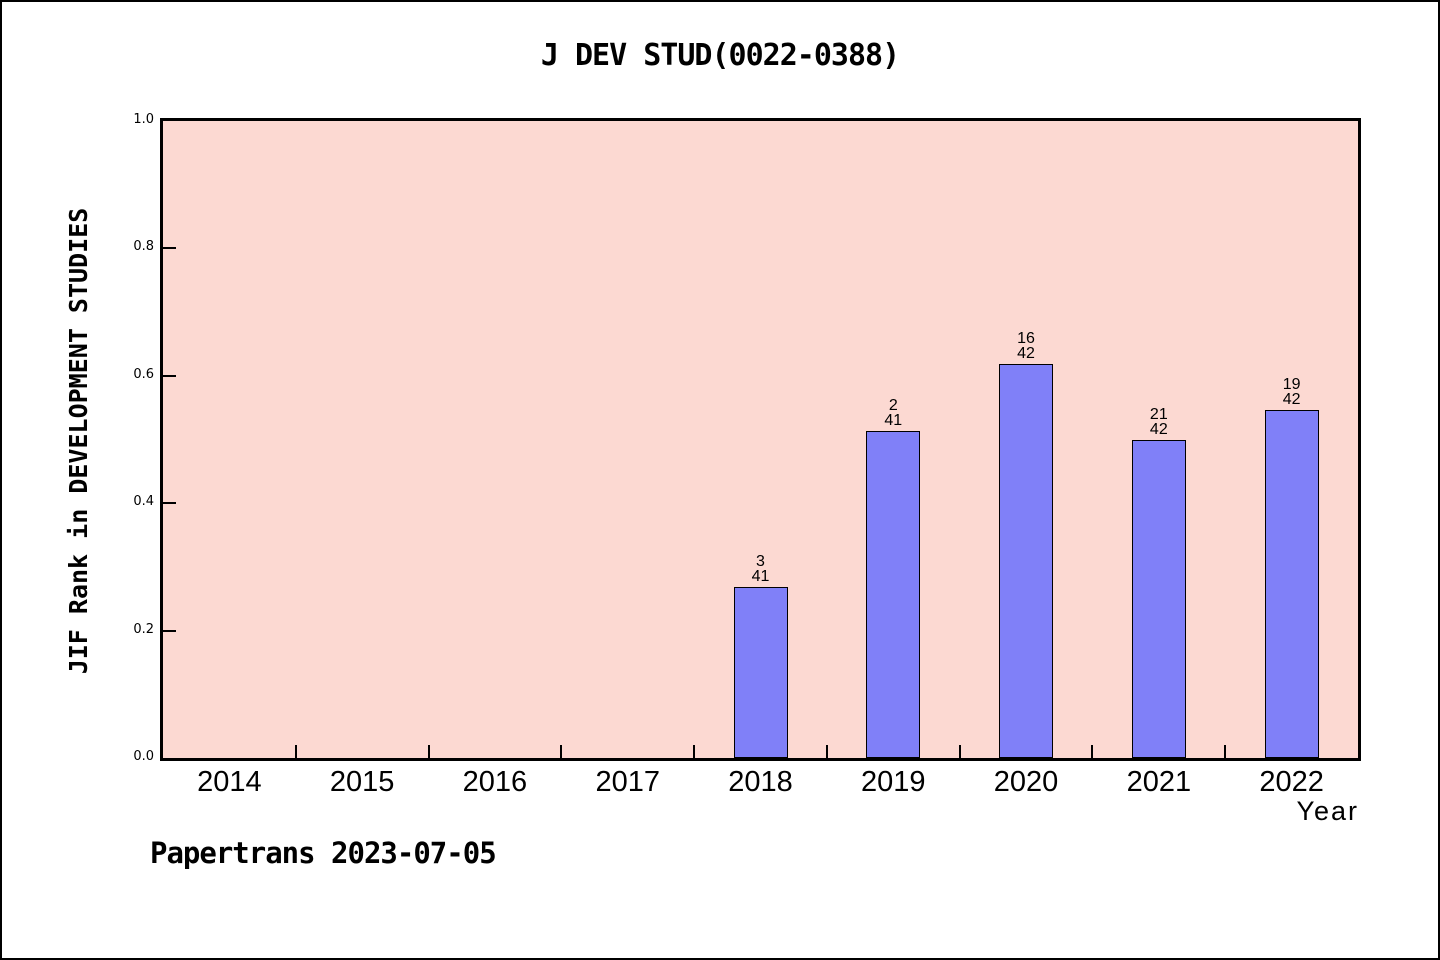 The width and height of the screenshot is (1440, 960). I want to click on y-tick-label: 0.8, so click(143, 247).